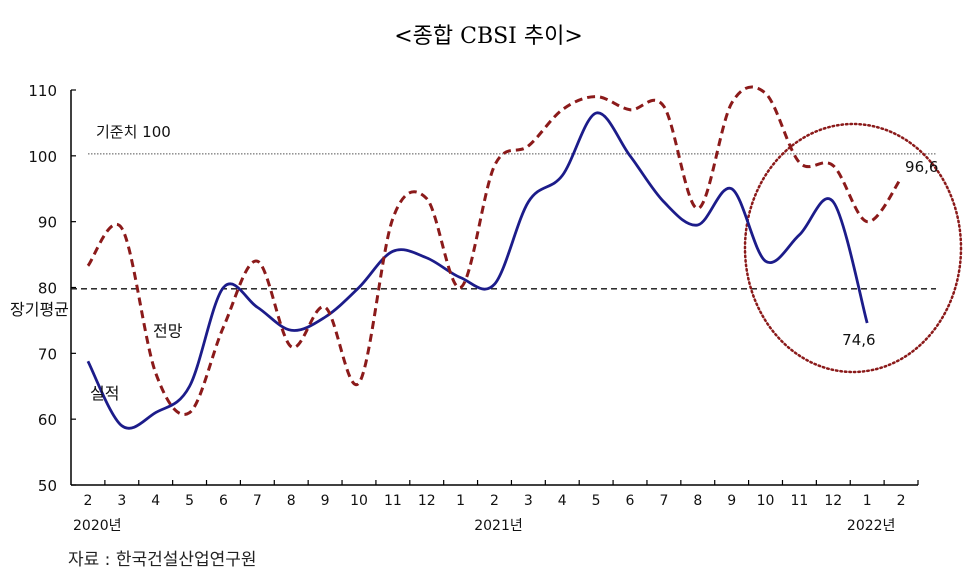 Image resolution: width=977 pixels, height=587 pixels. Describe the element at coordinates (133, 132) in the screenshot. I see `baseline-label: 기준치 100` at that location.